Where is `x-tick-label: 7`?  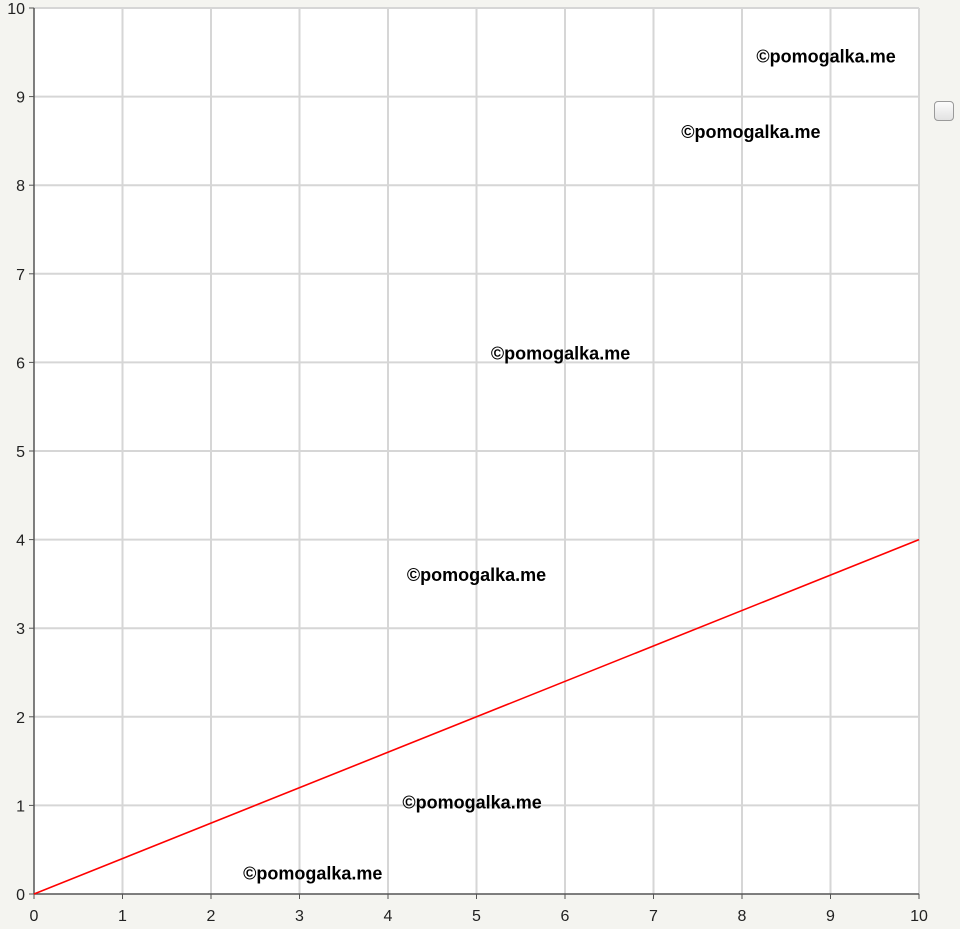
x-tick-label: 7 is located at coordinates (653, 916).